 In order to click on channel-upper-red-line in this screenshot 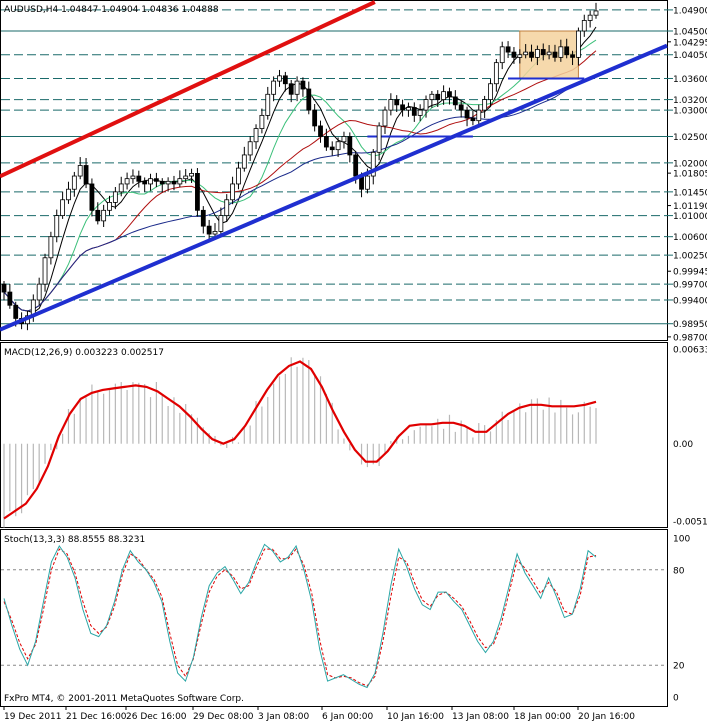, I will do `click(188, 89)`.